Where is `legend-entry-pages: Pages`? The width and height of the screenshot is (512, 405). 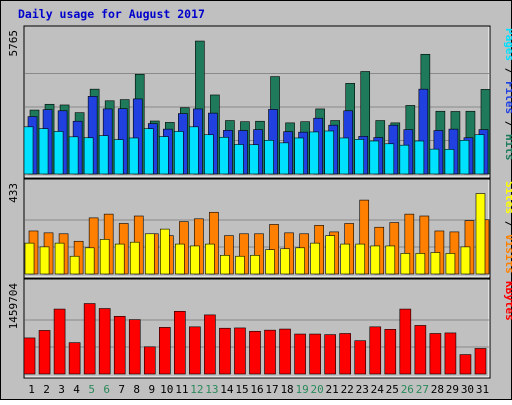
legend-entry-pages: Pages is located at coordinates (507, 44).